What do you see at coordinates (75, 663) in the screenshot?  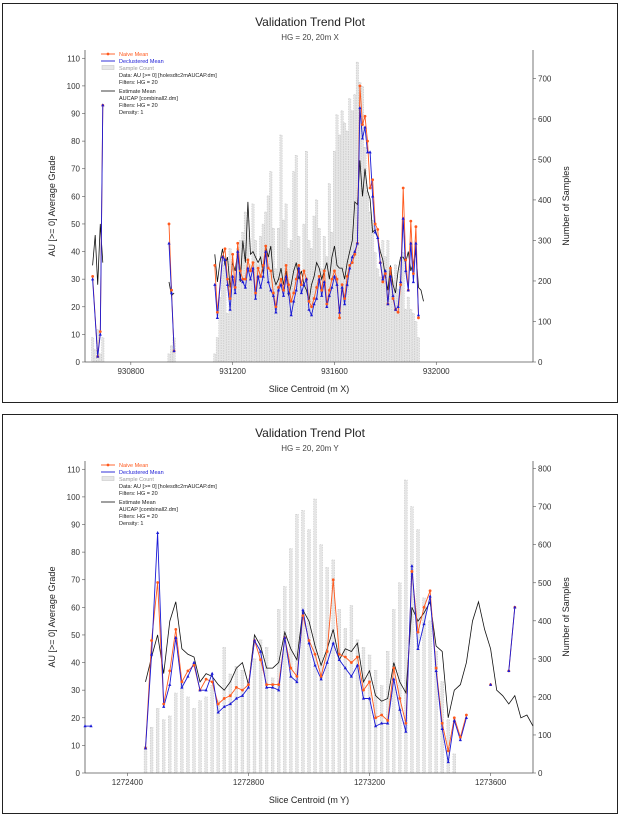 I see `chart1-ytick-label-4: 40` at bounding box center [75, 663].